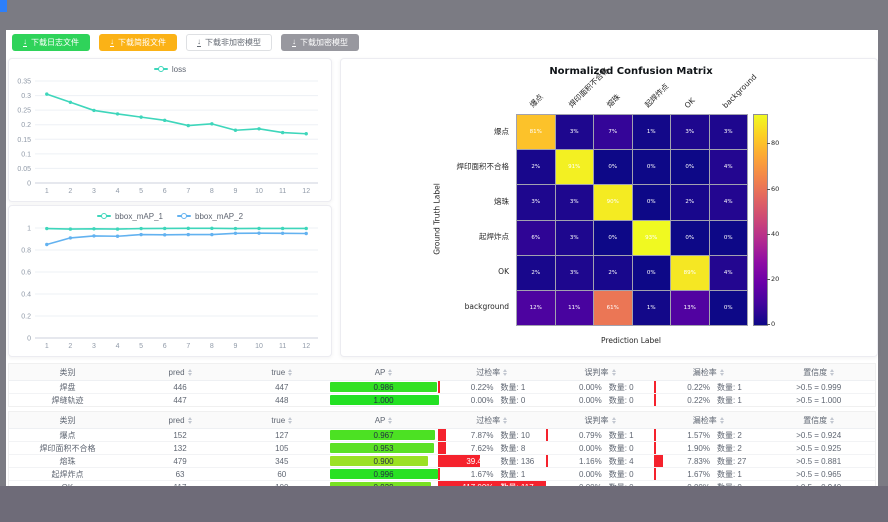 The height and width of the screenshot is (522, 888). Describe the element at coordinates (437, 219) in the screenshot. I see `ground-truth-axis-label: Ground Truth Label` at that location.